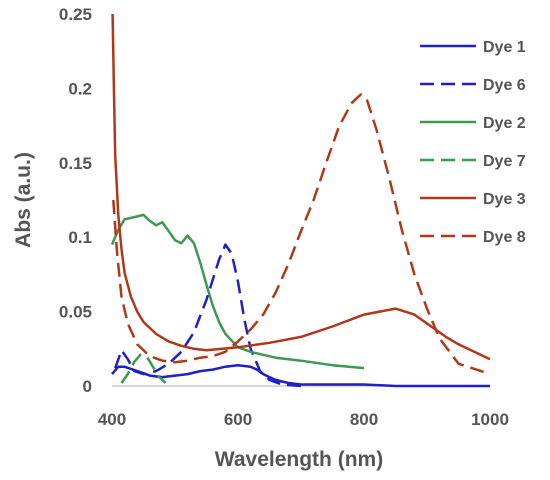 The image size is (550, 480). I want to click on x-tick-label: 1000, so click(490, 419).